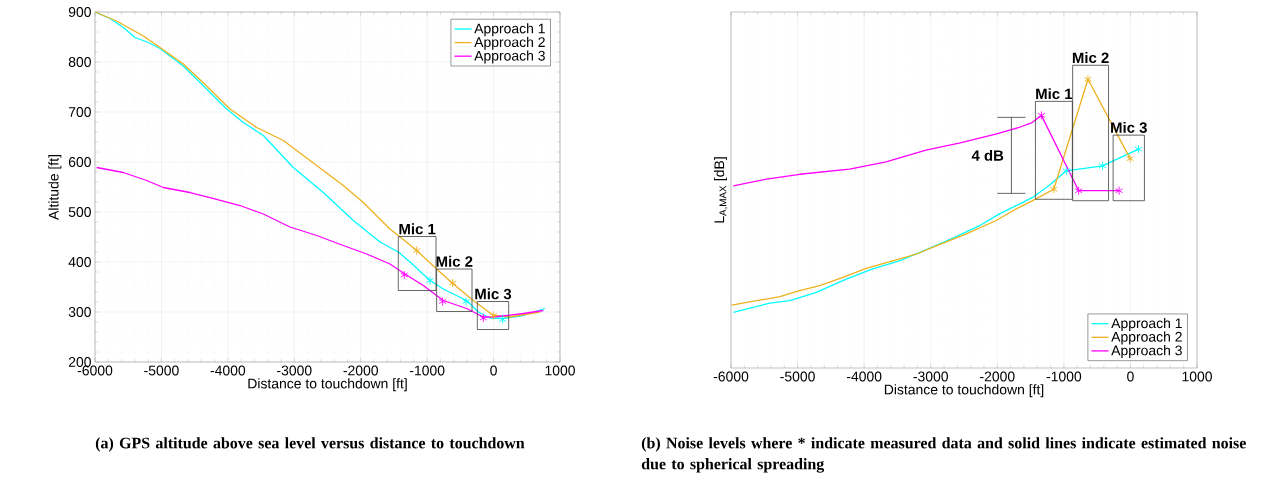 The image size is (1270, 490). What do you see at coordinates (943, 455) in the screenshot?
I see `text: (b) Noise levels where * indicate measured data and solid lines indicate estimated noise due to spherical spreading` at bounding box center [943, 455].